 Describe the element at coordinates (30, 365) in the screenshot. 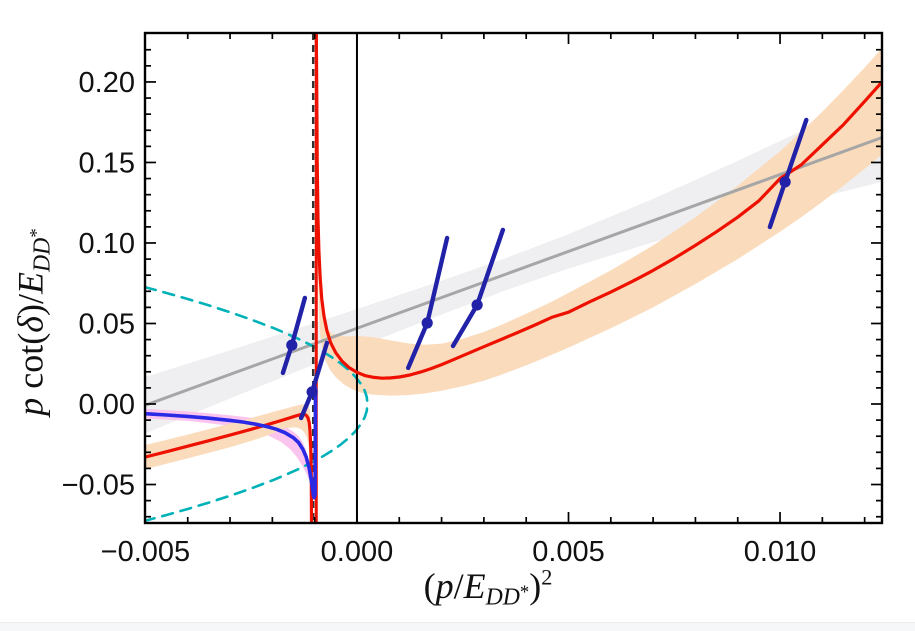

I see `axis-title-part: cot(` at that location.